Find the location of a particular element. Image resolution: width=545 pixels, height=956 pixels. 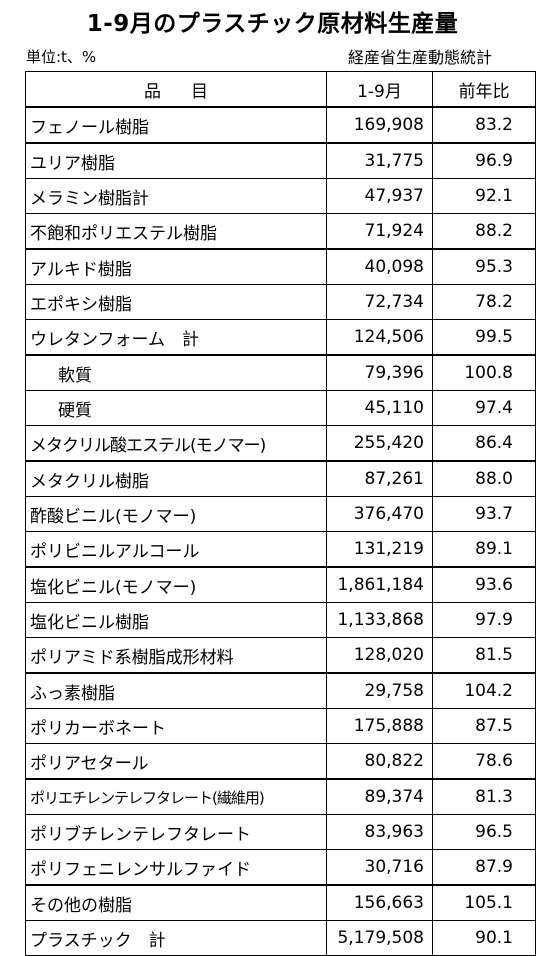

row-value: 1,133,868 is located at coordinates (379, 620).